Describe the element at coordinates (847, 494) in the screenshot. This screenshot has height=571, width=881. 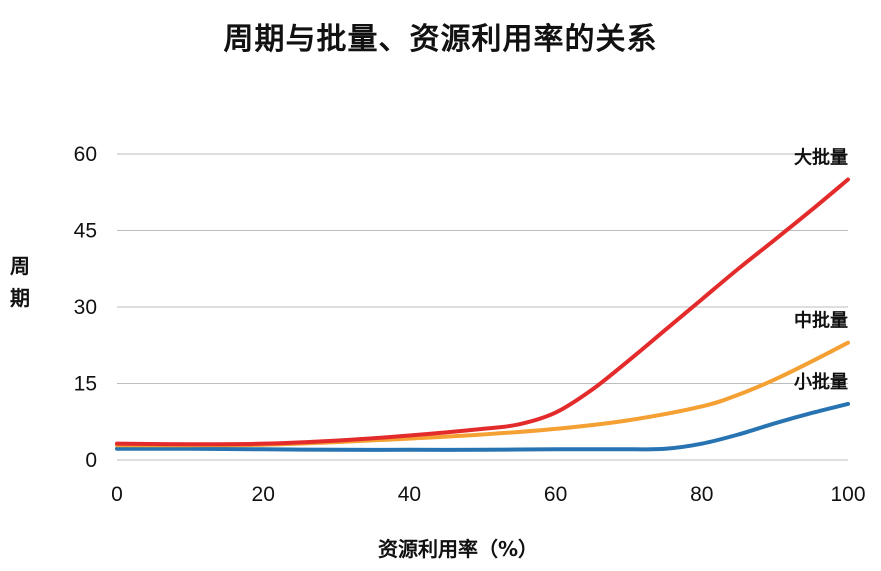
I see `x-tick-label: 100` at that location.